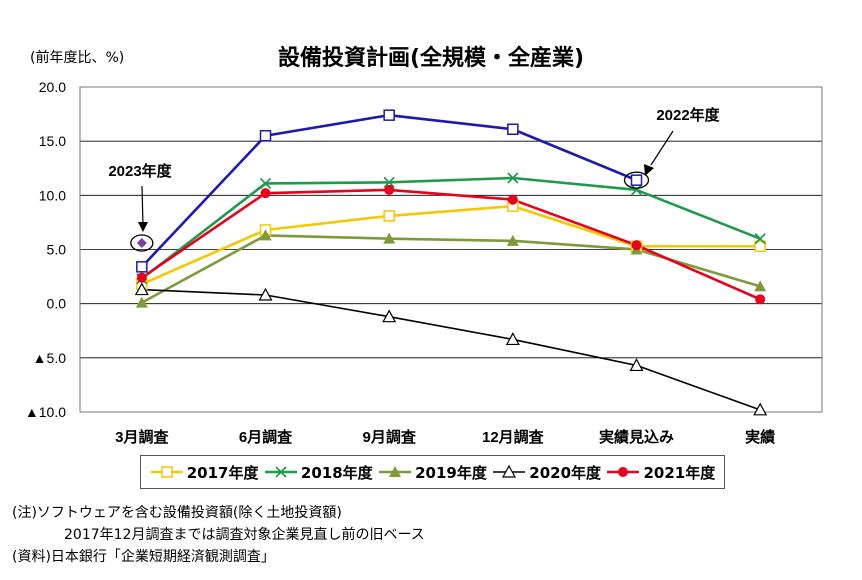 Image resolution: width=862 pixels, height=580 pixels. Describe the element at coordinates (513, 437) in the screenshot. I see `x-tick-label: 12月調査` at that location.